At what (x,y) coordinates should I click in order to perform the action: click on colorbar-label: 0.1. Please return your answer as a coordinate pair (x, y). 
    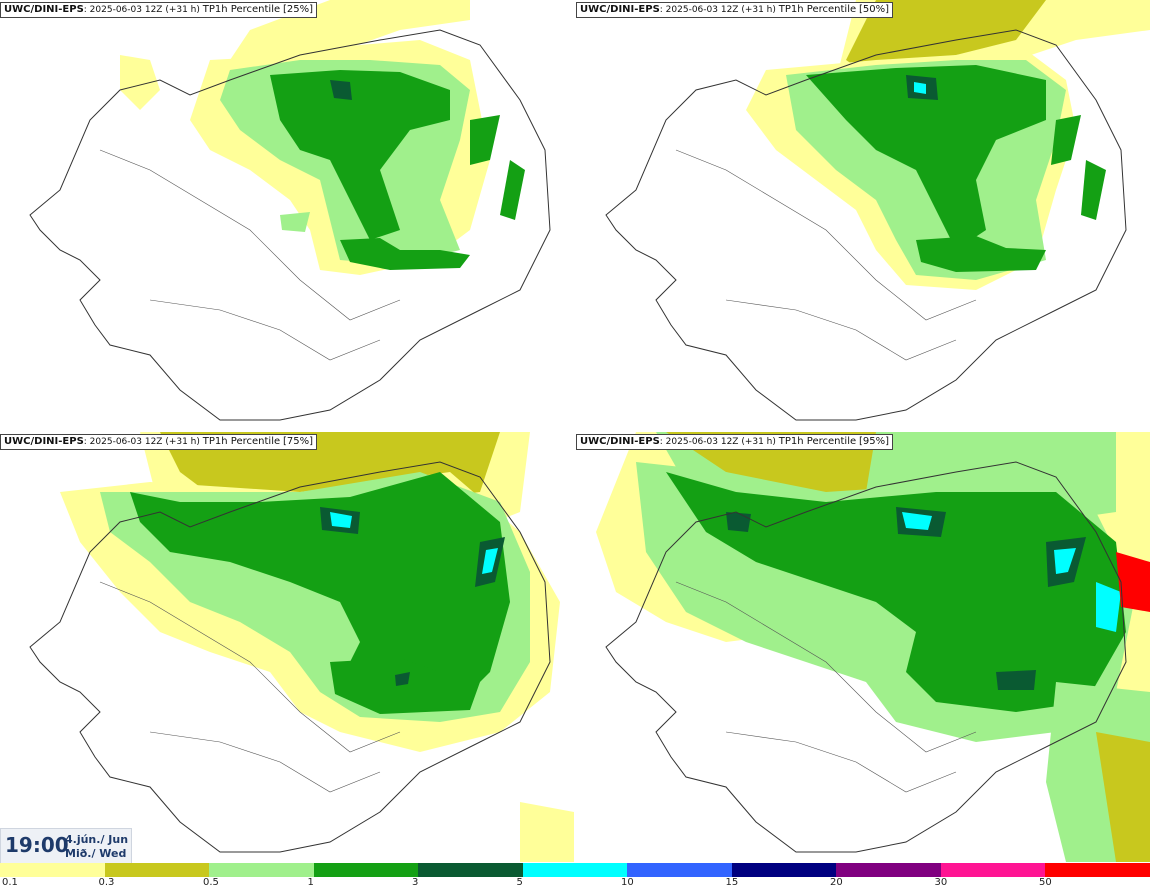
    Looking at the image, I should click on (10, 882).